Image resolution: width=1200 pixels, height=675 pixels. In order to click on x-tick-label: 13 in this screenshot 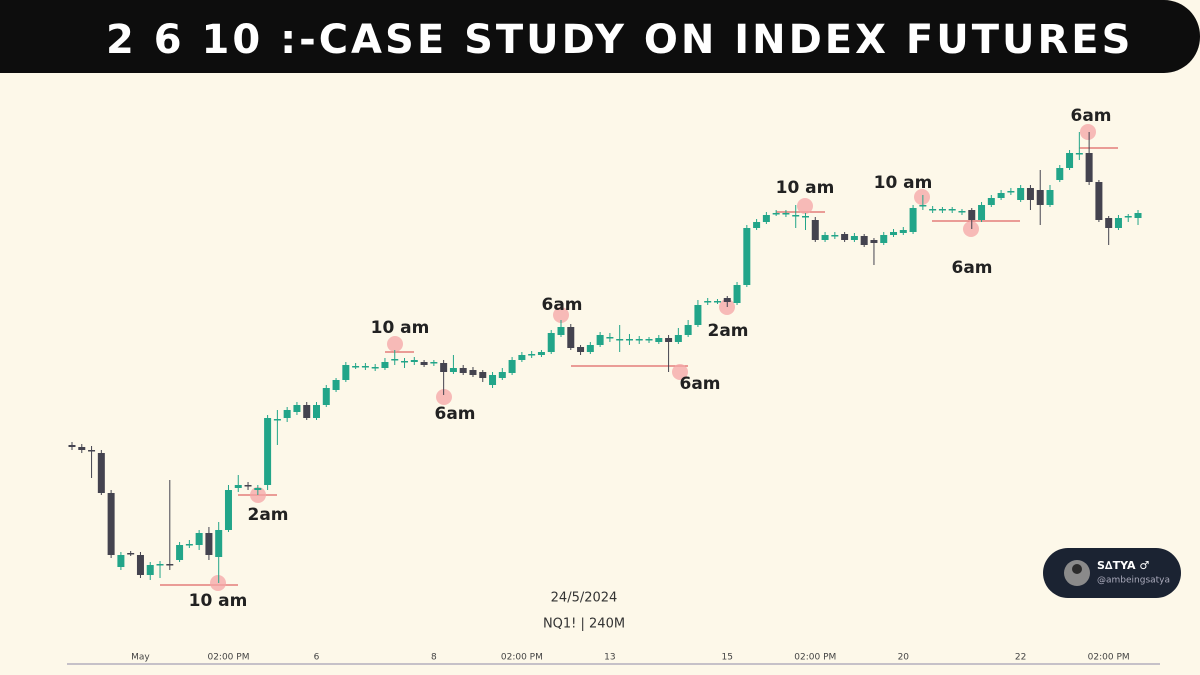, I will do `click(609, 658)`.